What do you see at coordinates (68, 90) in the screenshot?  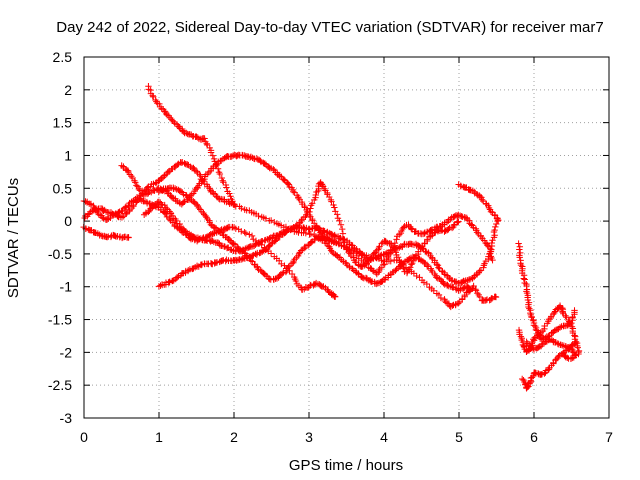 I see `y-tick-label: 2` at bounding box center [68, 90].